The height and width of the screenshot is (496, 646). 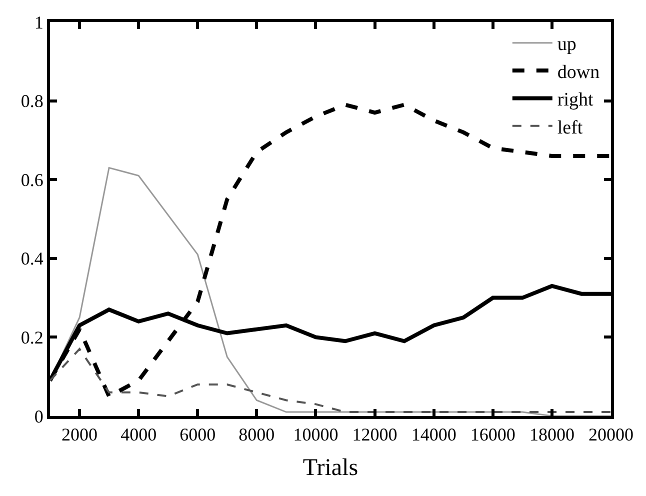 What do you see at coordinates (138, 434) in the screenshot?
I see `x-tick-label: 4000` at bounding box center [138, 434].